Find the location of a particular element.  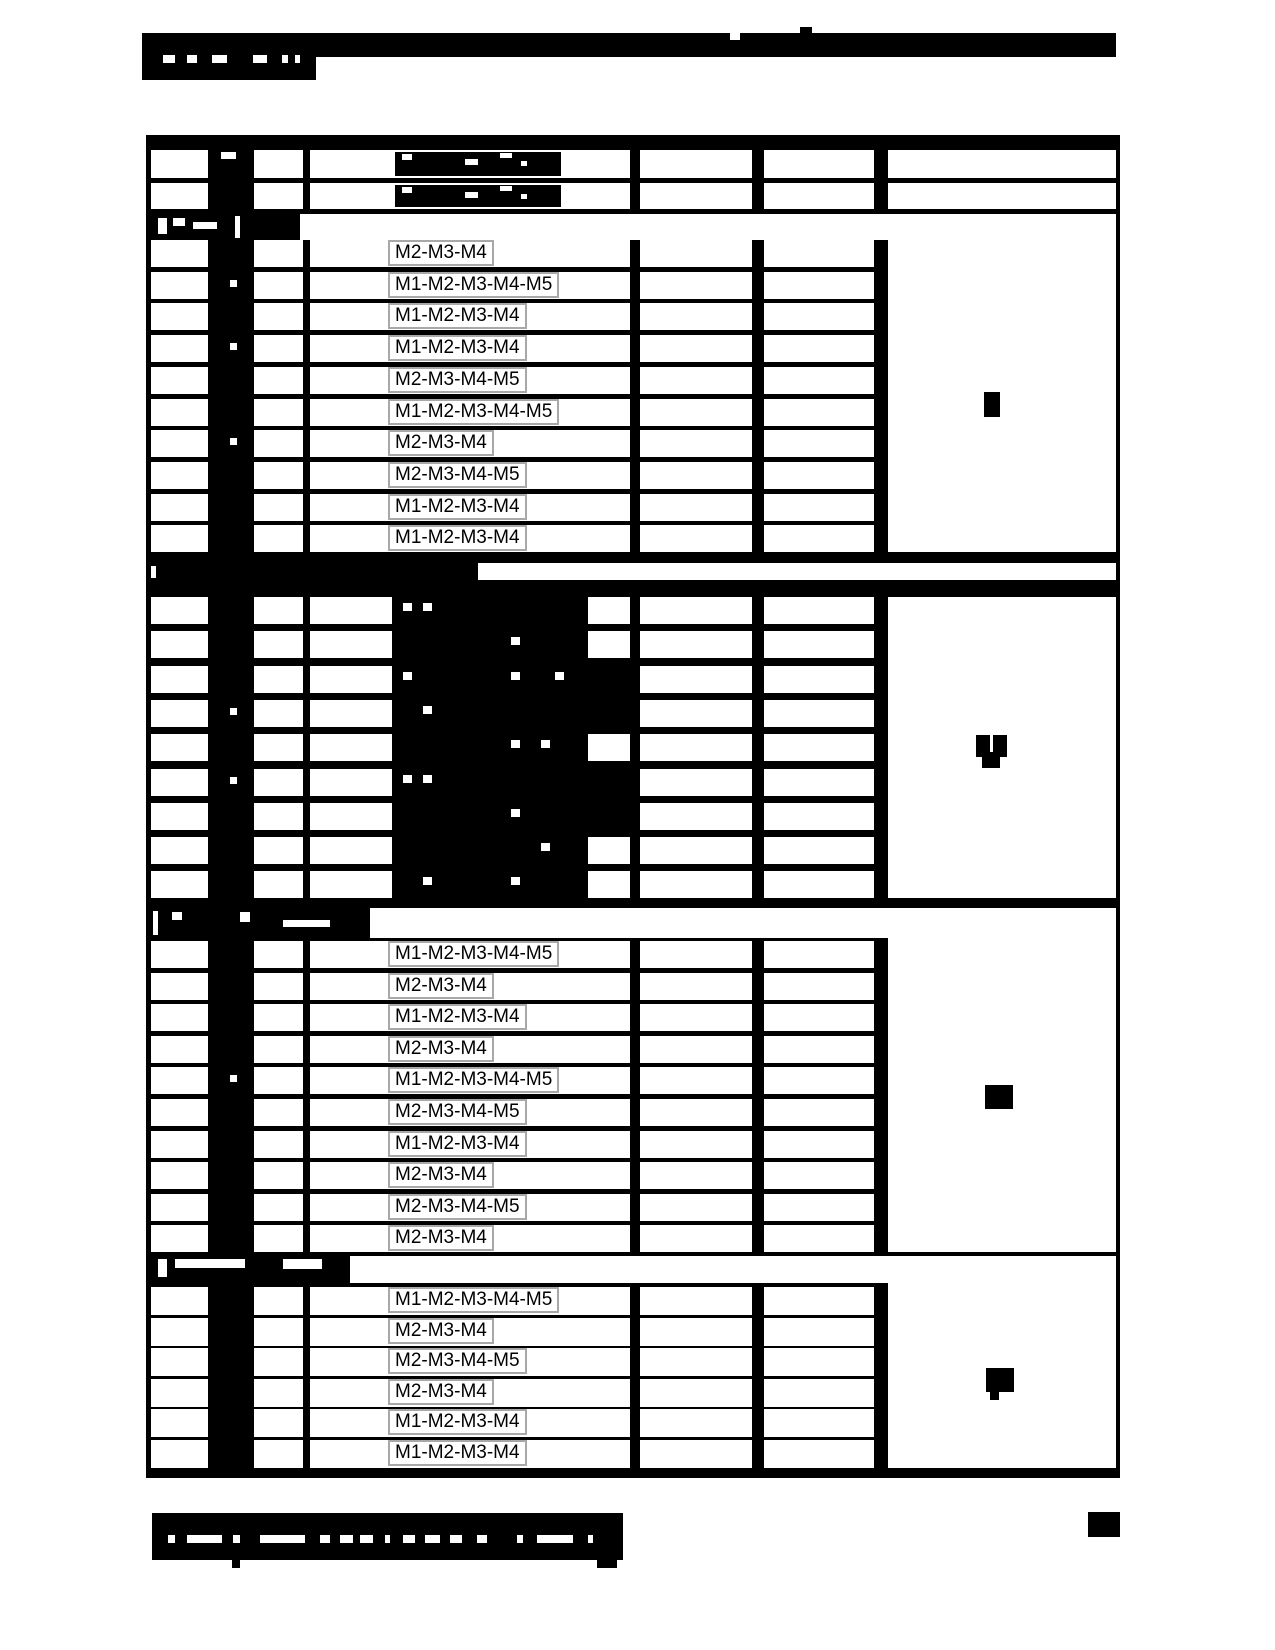

title-stray-mark is located at coordinates (806, 30).